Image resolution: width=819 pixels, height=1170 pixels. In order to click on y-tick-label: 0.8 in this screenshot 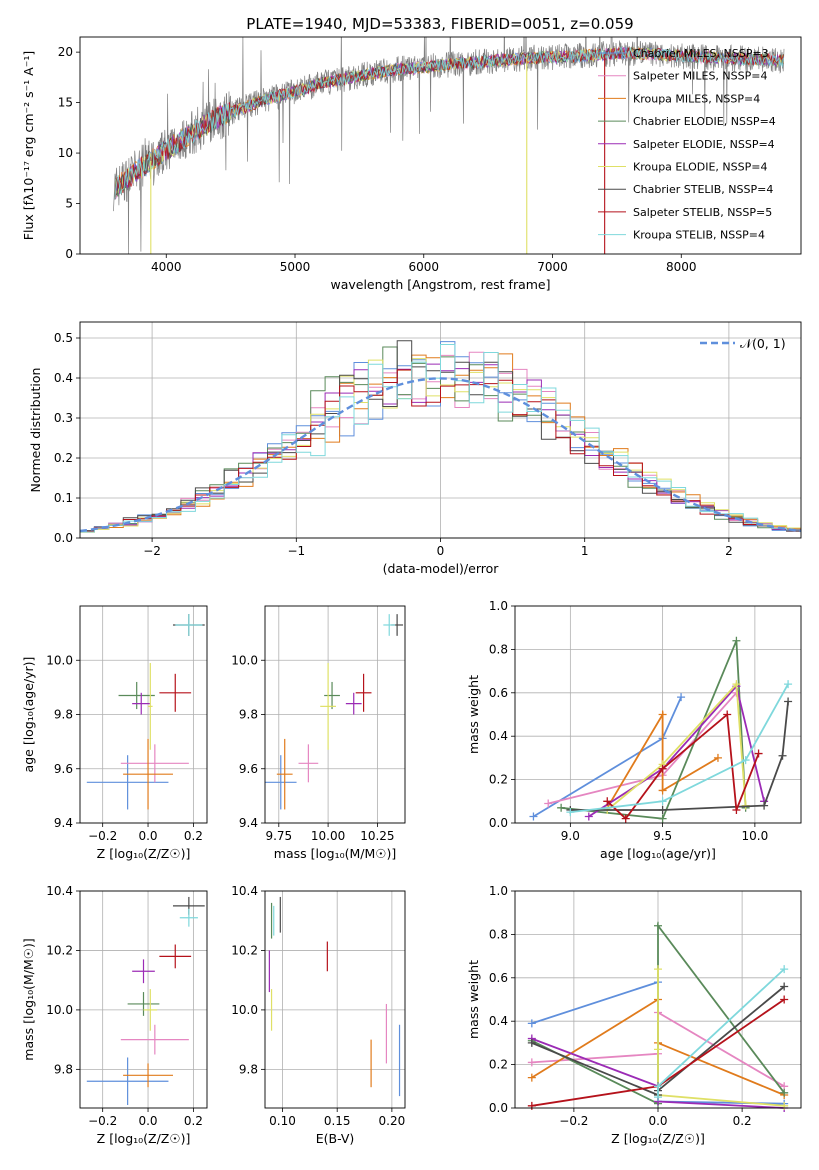, I will do `click(498, 649)`.